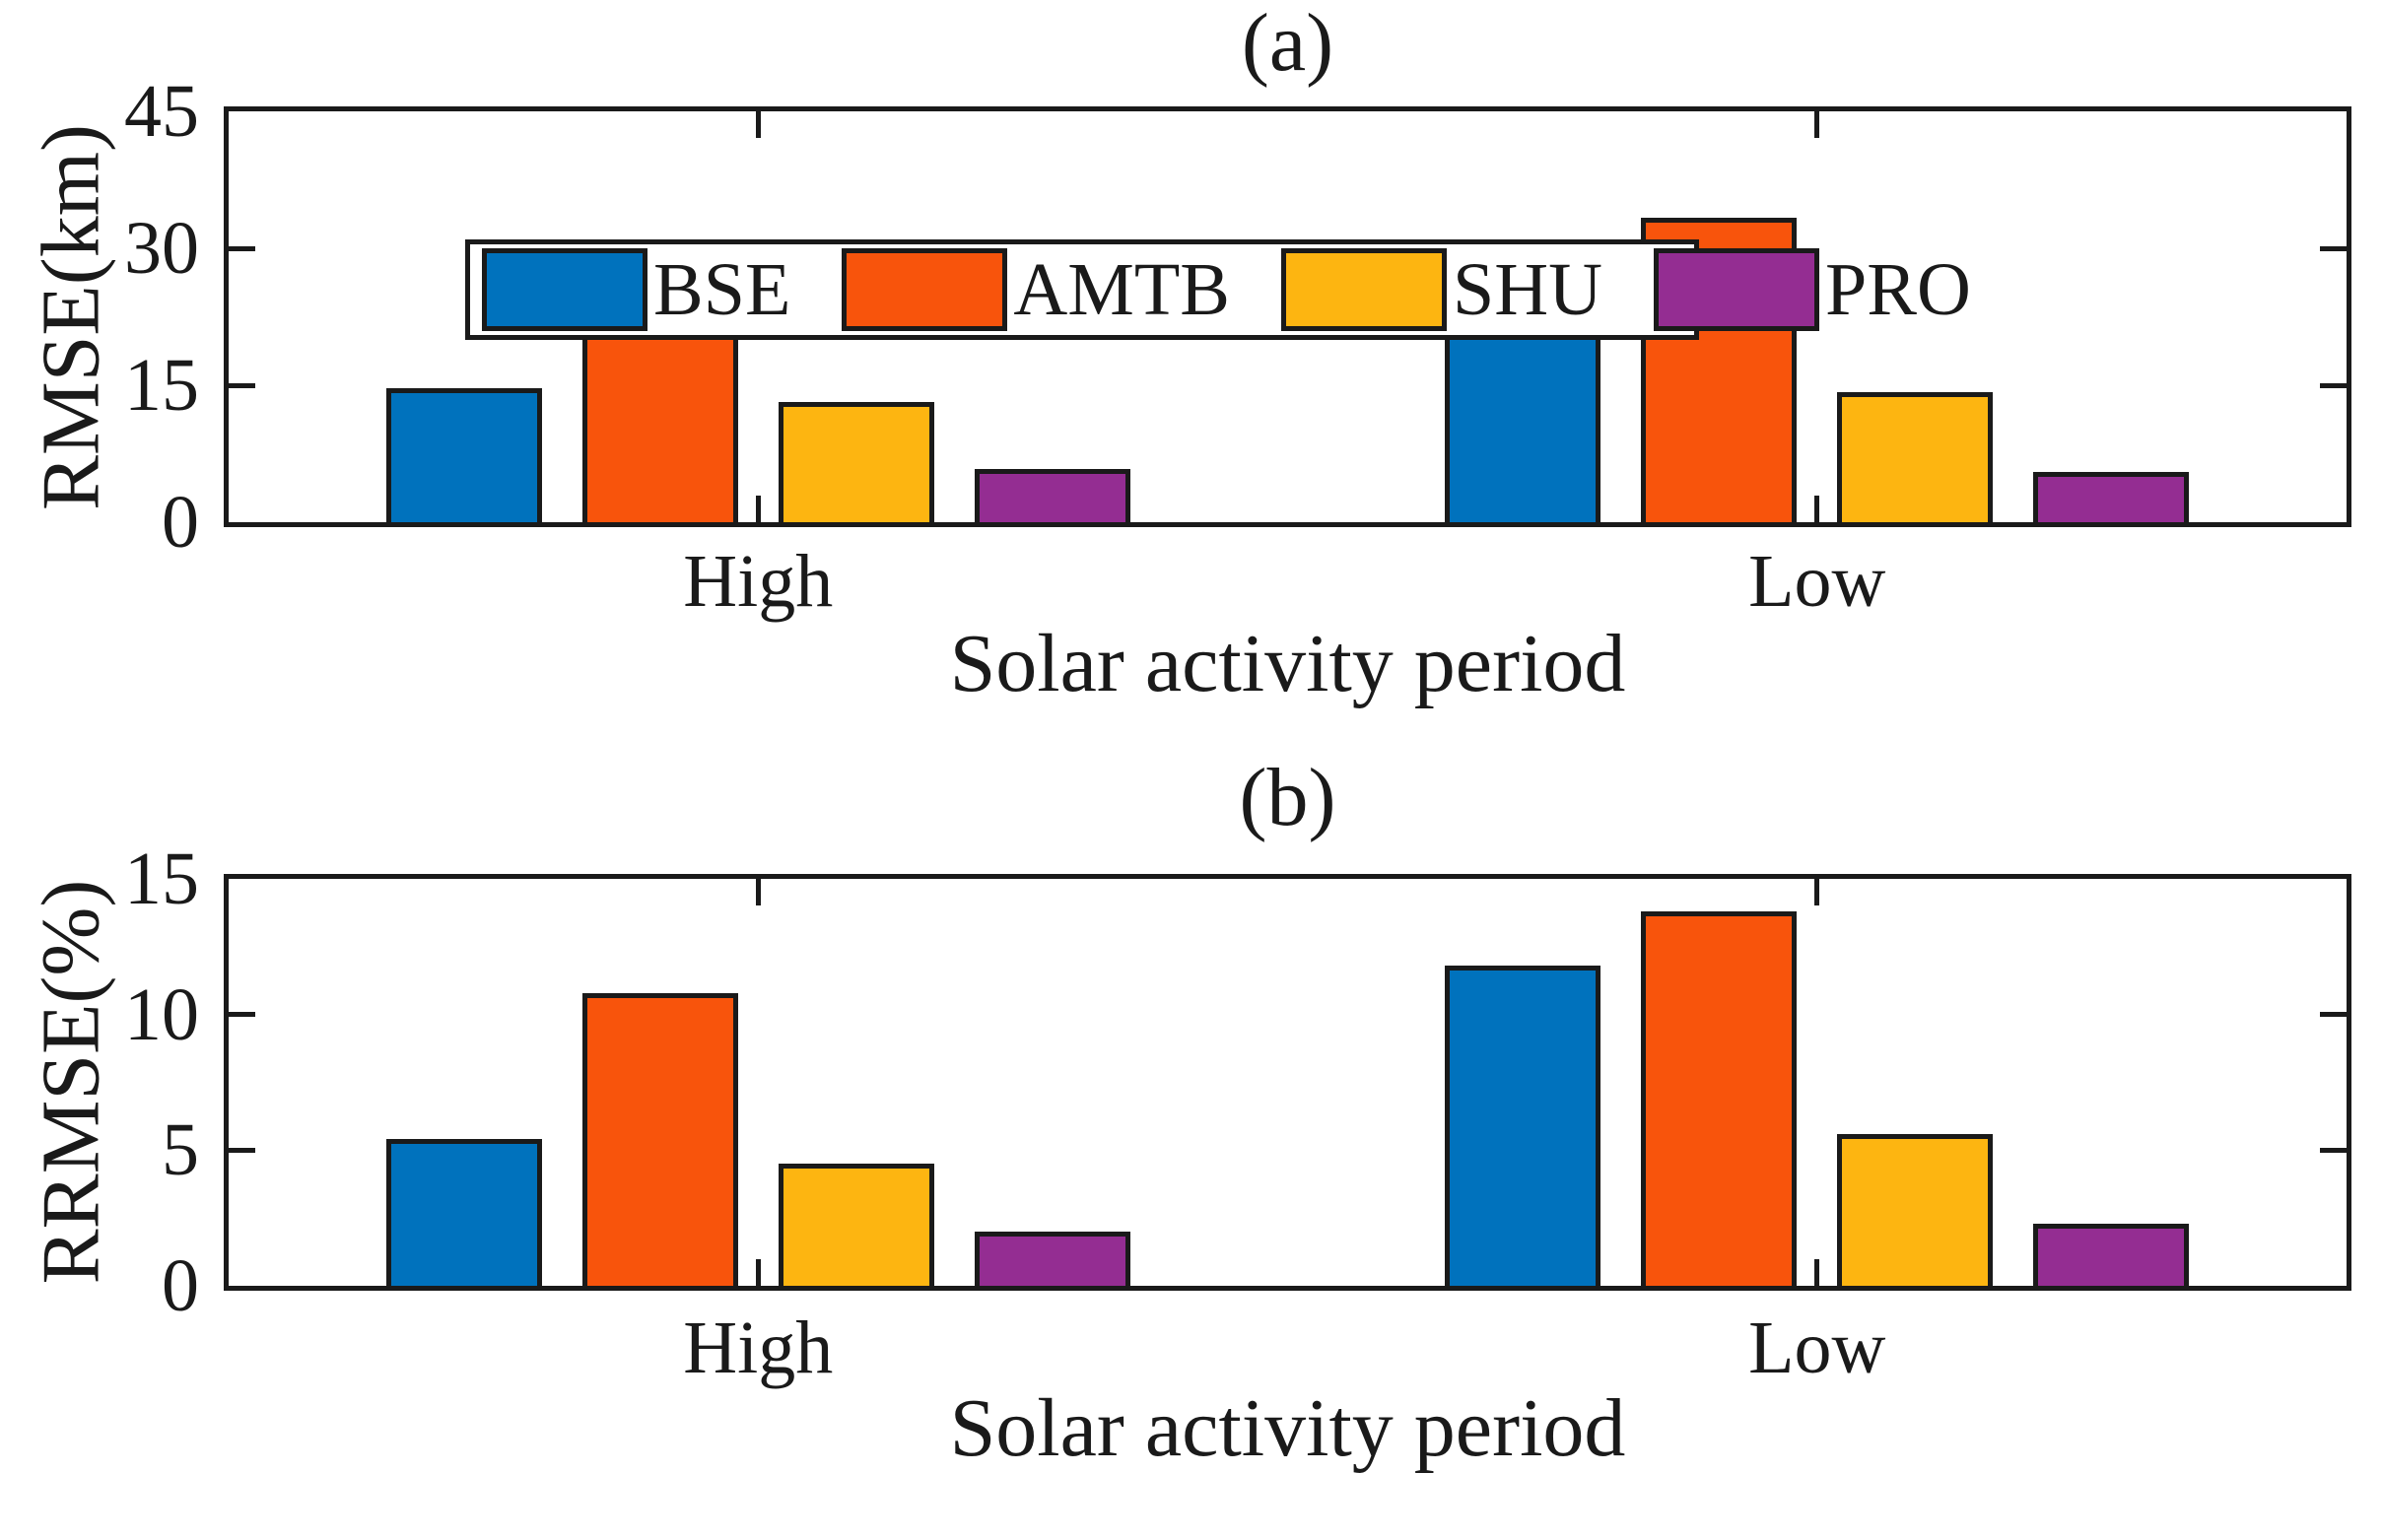  Describe the element at coordinates (161, 112) in the screenshot. I see `chart-a-ytick-label-45: 45` at that location.